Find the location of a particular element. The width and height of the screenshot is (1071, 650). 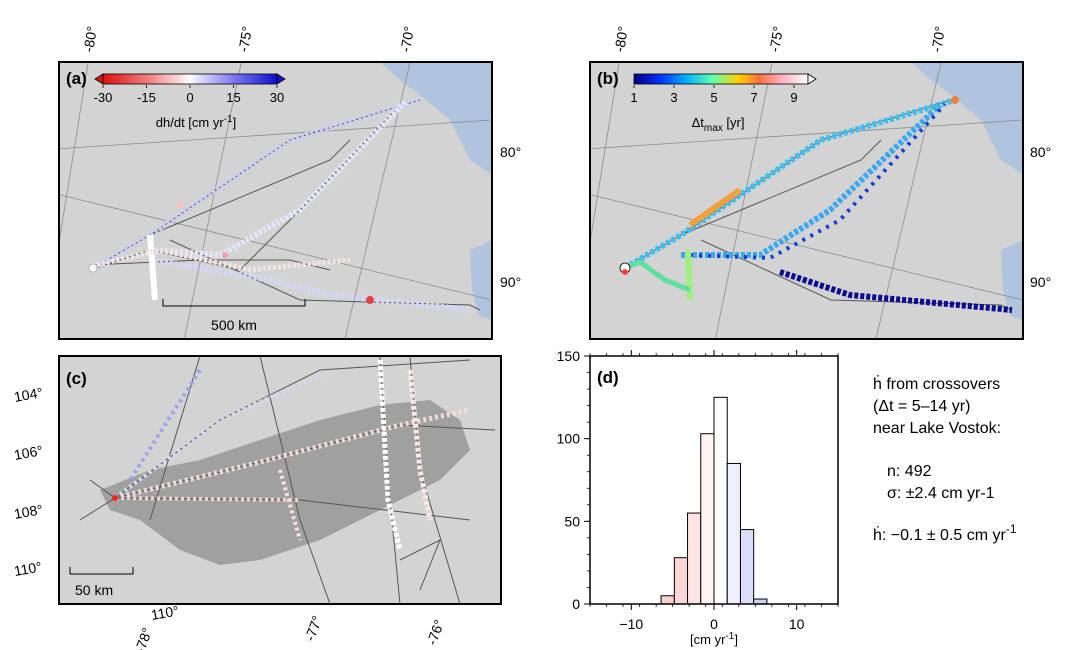

colorbar-b-tick-label: 5 is located at coordinates (713, 97).